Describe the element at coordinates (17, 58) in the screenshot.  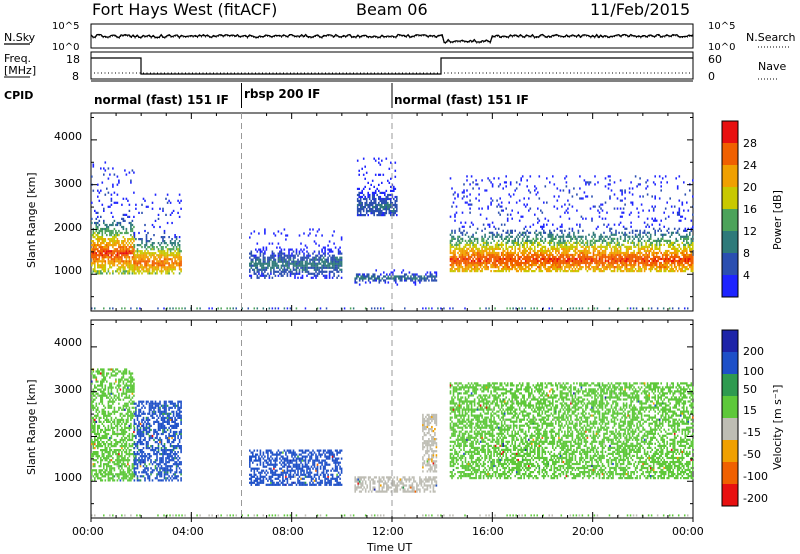
I see `freq-label-line1: Freq.` at that location.